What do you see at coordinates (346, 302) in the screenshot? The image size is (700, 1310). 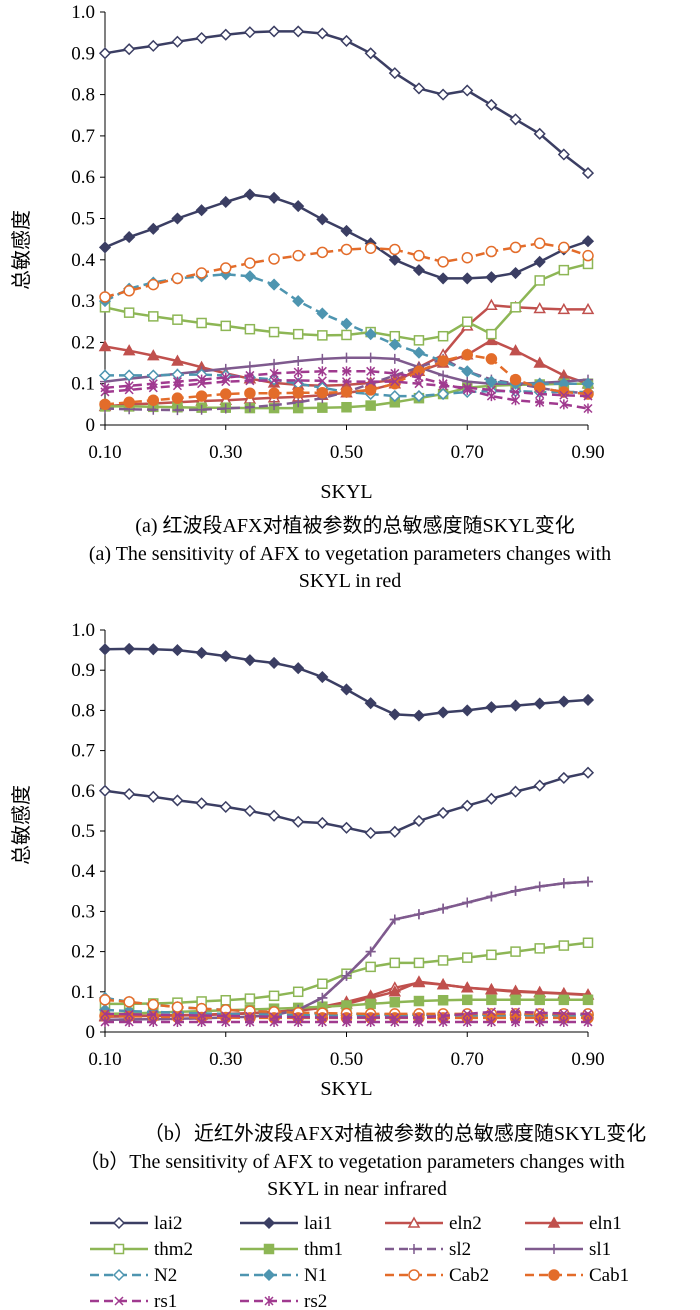 I see `series-thm2` at bounding box center [346, 302].